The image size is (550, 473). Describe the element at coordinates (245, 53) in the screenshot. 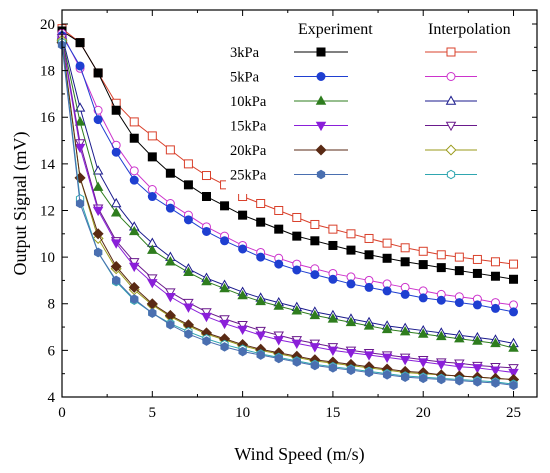

I see `legend-label-3kpa: 3kPa` at that location.